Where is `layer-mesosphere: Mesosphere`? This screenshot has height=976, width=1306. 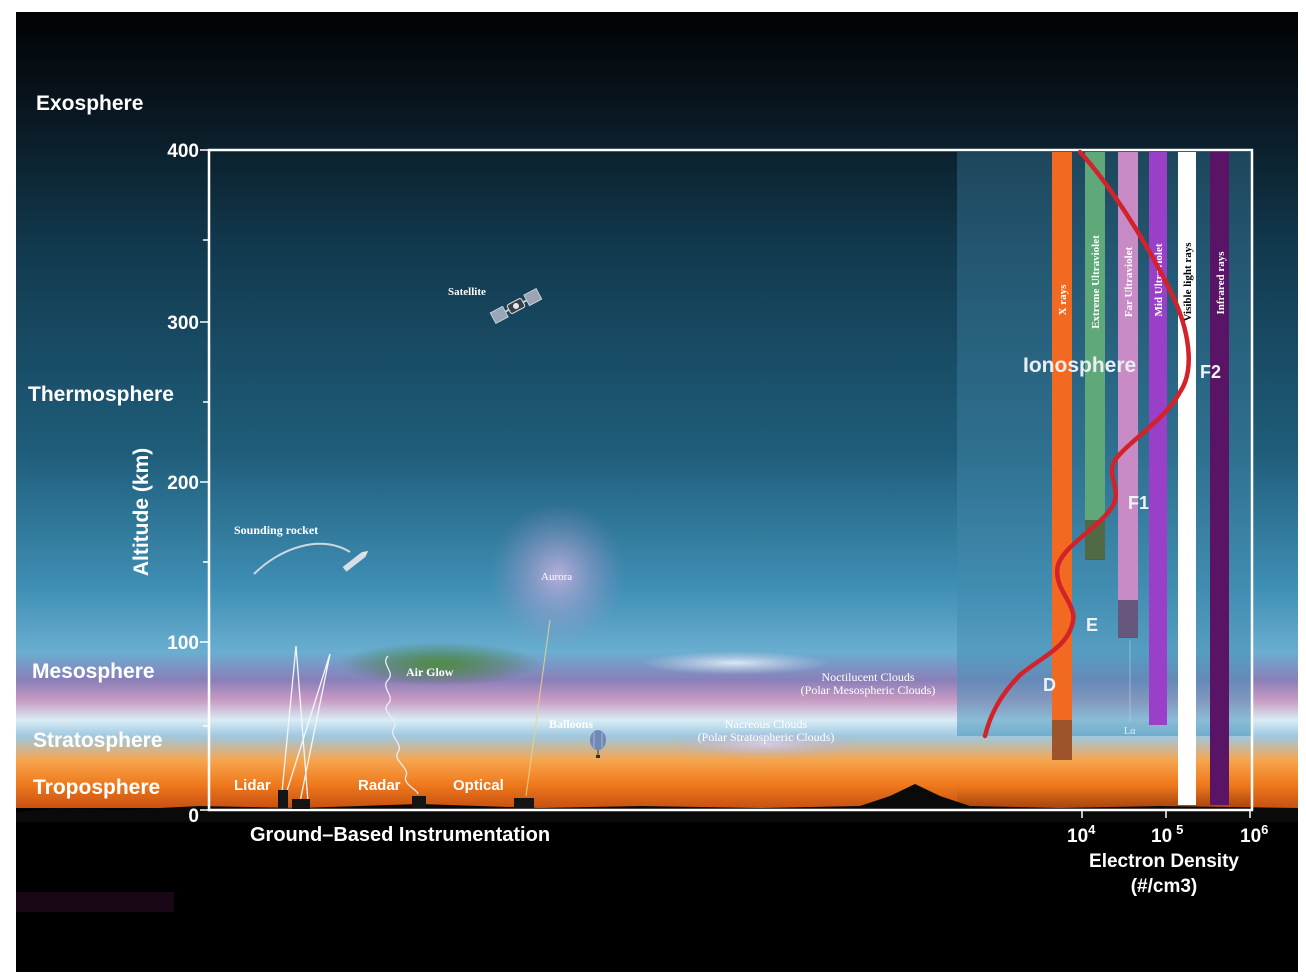 layer-mesosphere: Mesosphere is located at coordinates (93, 671).